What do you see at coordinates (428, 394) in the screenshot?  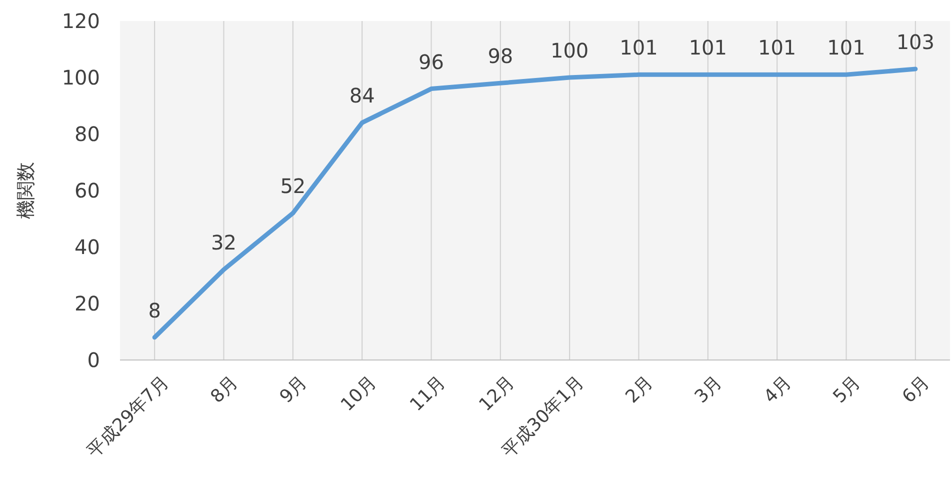 I see `x-tick-label: 11月` at bounding box center [428, 394].